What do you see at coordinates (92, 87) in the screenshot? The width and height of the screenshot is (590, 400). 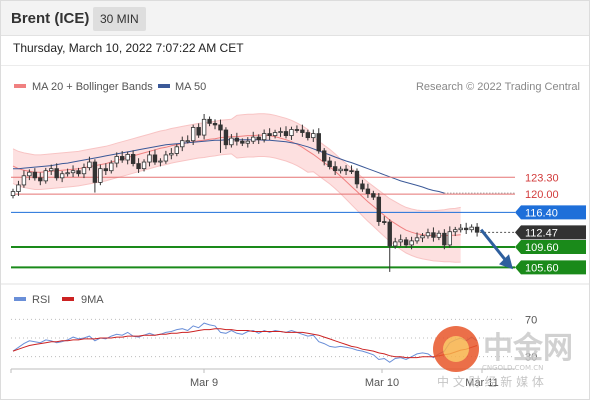 I see `ma20-legend-label: MA 20 + Bollinger Bands` at bounding box center [92, 87].